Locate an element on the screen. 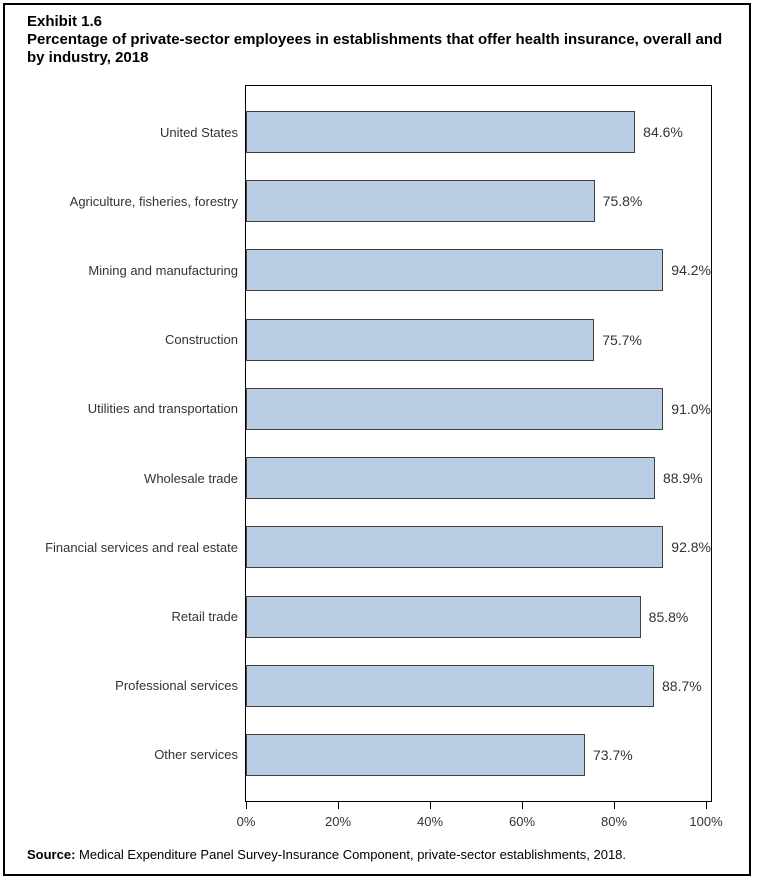  bar-row: Utilities and transportation 91.0% is located at coordinates (399, 408).